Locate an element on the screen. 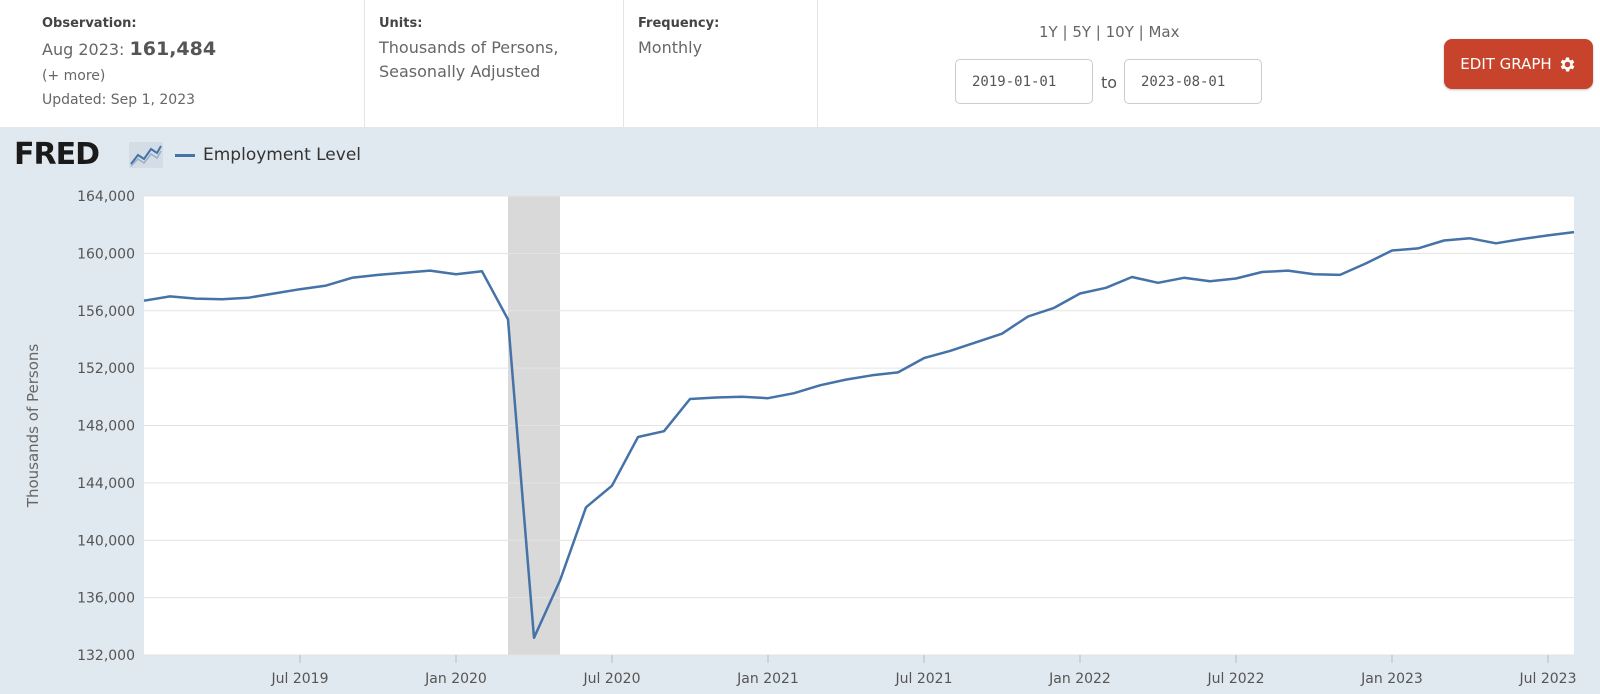 The height and width of the screenshot is (694, 1600). fred-logo-graph-icon is located at coordinates (146, 155).